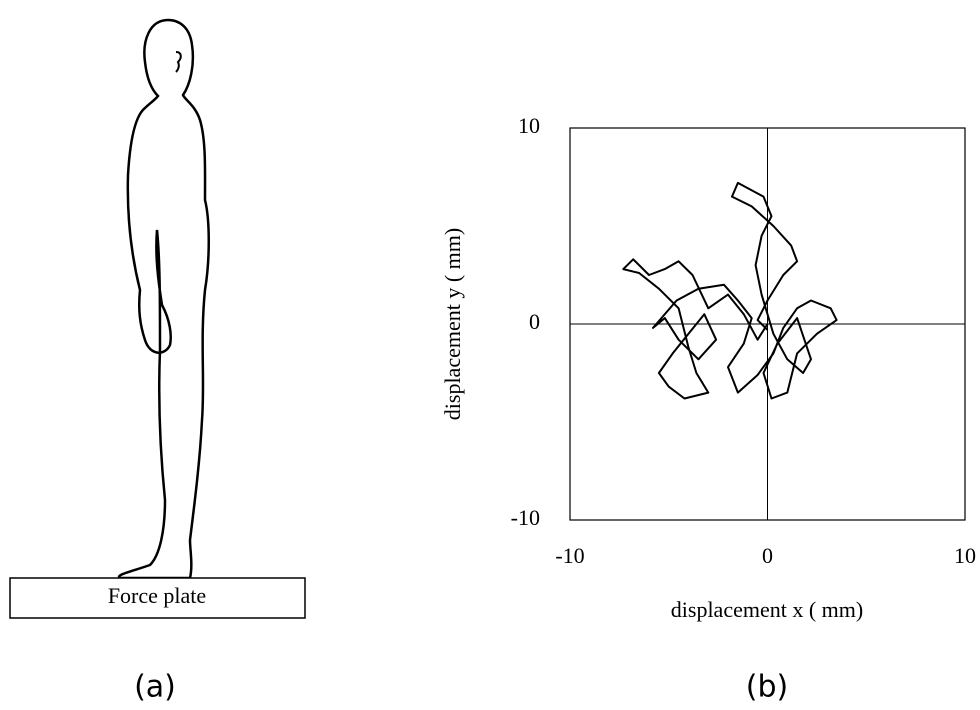 The height and width of the screenshot is (710, 980). What do you see at coordinates (529, 125) in the screenshot?
I see `y-tick-label: 10` at bounding box center [529, 125].